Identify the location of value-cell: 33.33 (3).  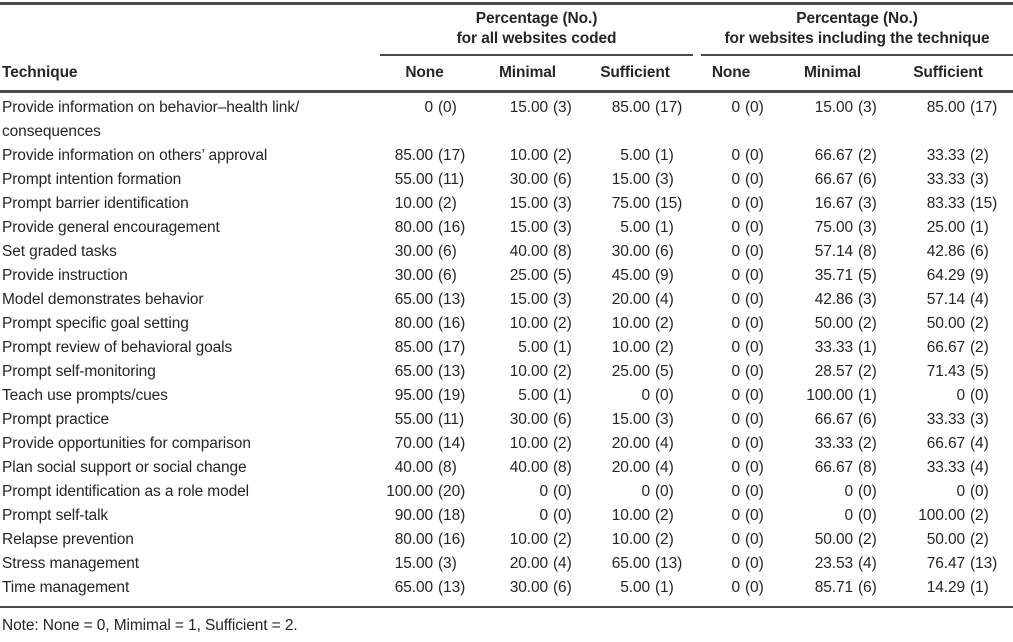
(948, 180).